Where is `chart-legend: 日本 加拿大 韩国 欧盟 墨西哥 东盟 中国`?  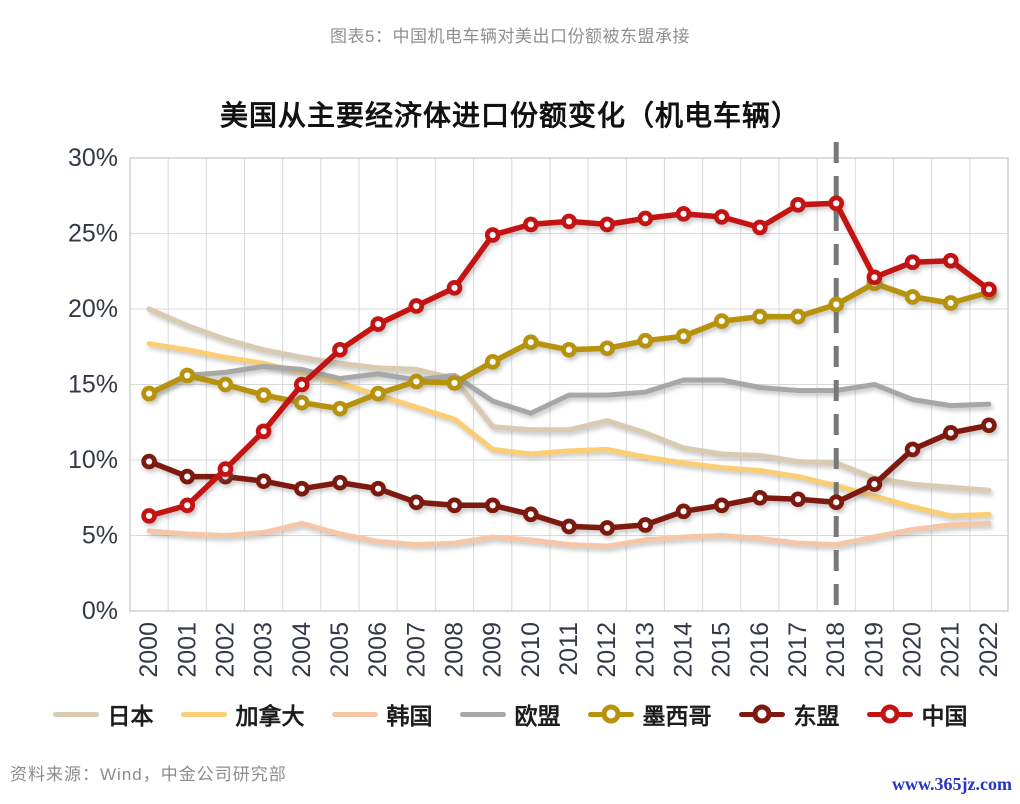
chart-legend: 日本 加拿大 韩国 欧盟 墨西哥 东盟 中国 is located at coordinates (510, 714).